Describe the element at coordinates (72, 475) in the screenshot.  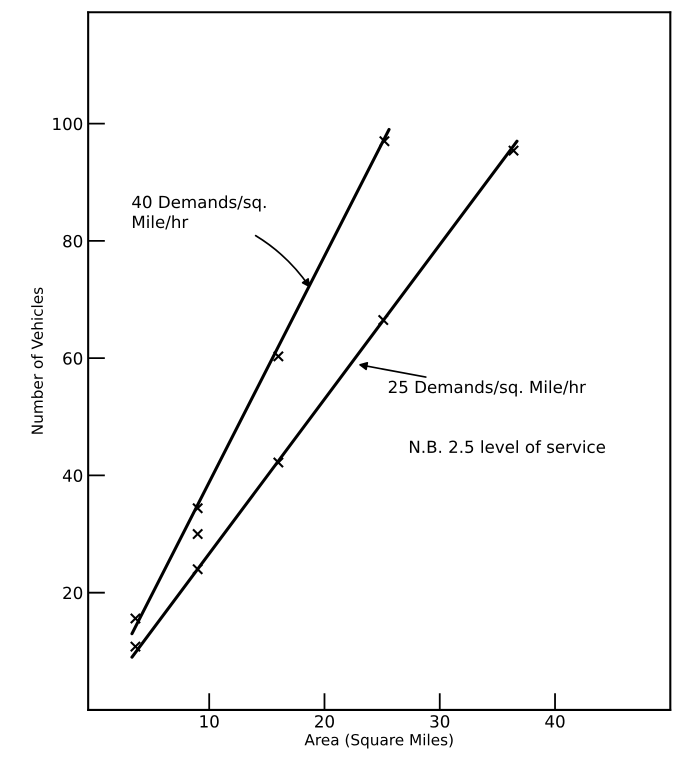
I see `y-tick-label: 40` at that location.